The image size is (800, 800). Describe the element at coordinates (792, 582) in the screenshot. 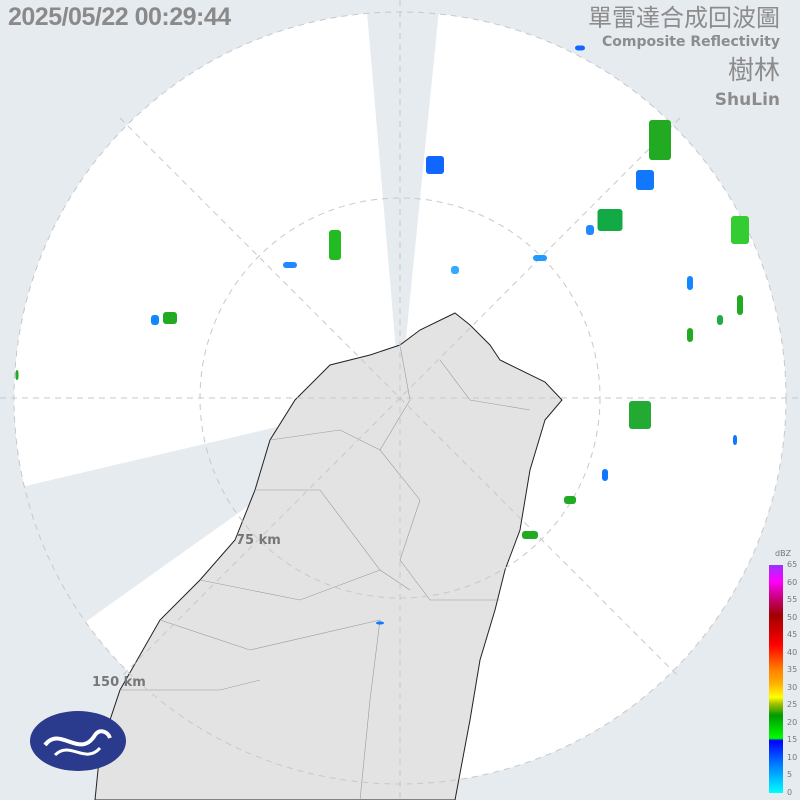

I see `legend-tick: 60` at that location.